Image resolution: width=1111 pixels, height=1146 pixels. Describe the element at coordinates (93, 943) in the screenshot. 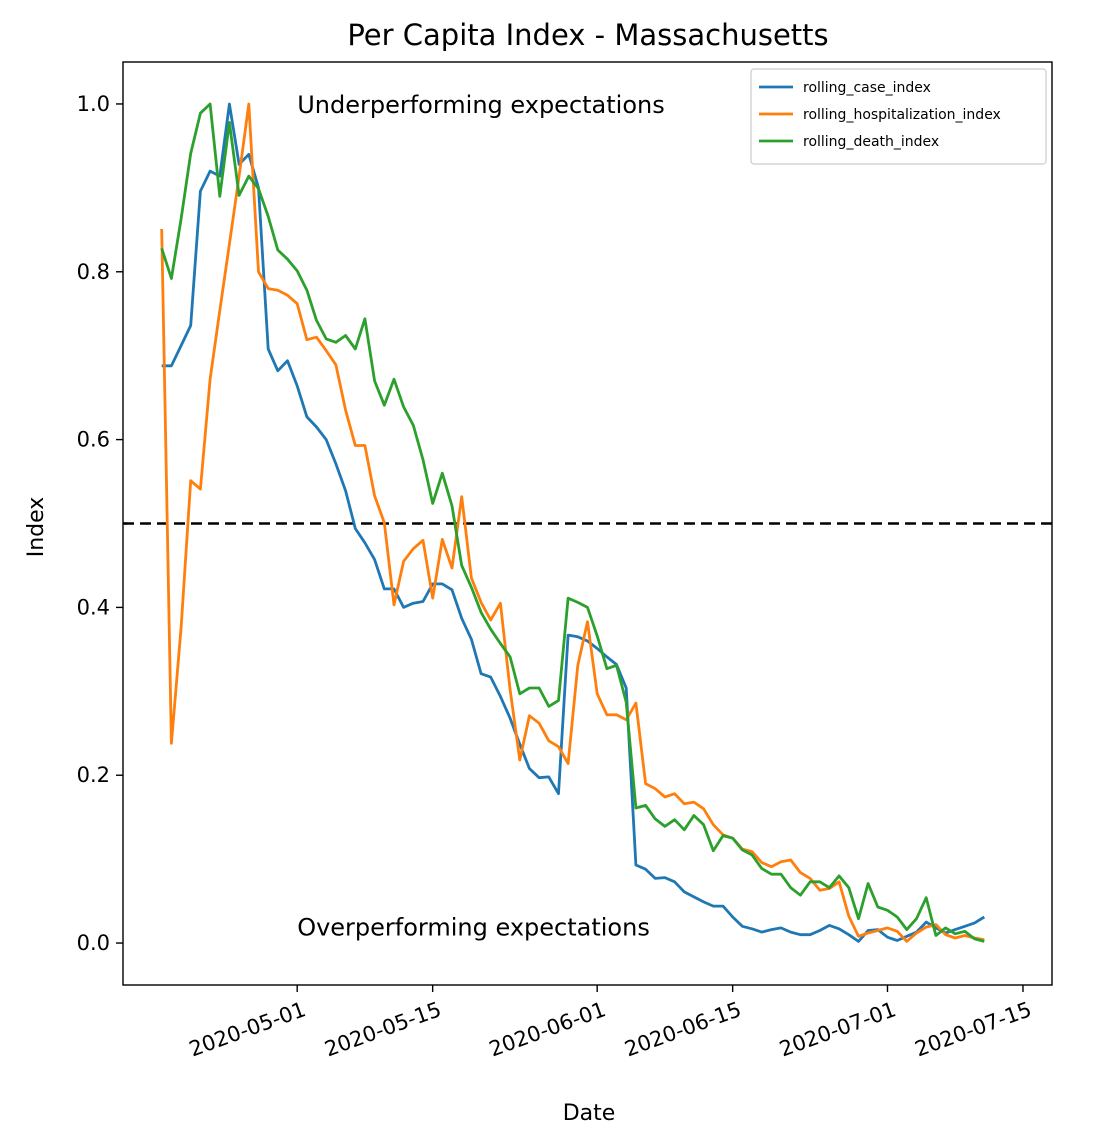

I see `y-tick-label: 0.0` at that location.